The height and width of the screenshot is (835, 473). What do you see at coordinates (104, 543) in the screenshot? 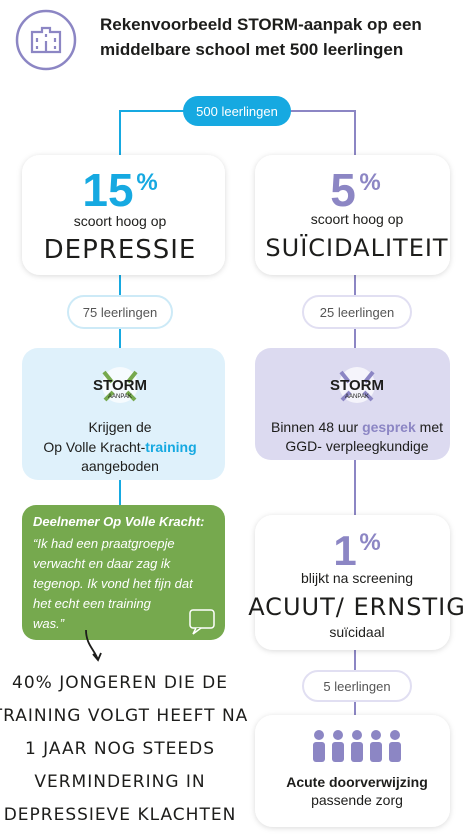
I see `quote-line: “Ik had een praatgroepje` at bounding box center [104, 543].